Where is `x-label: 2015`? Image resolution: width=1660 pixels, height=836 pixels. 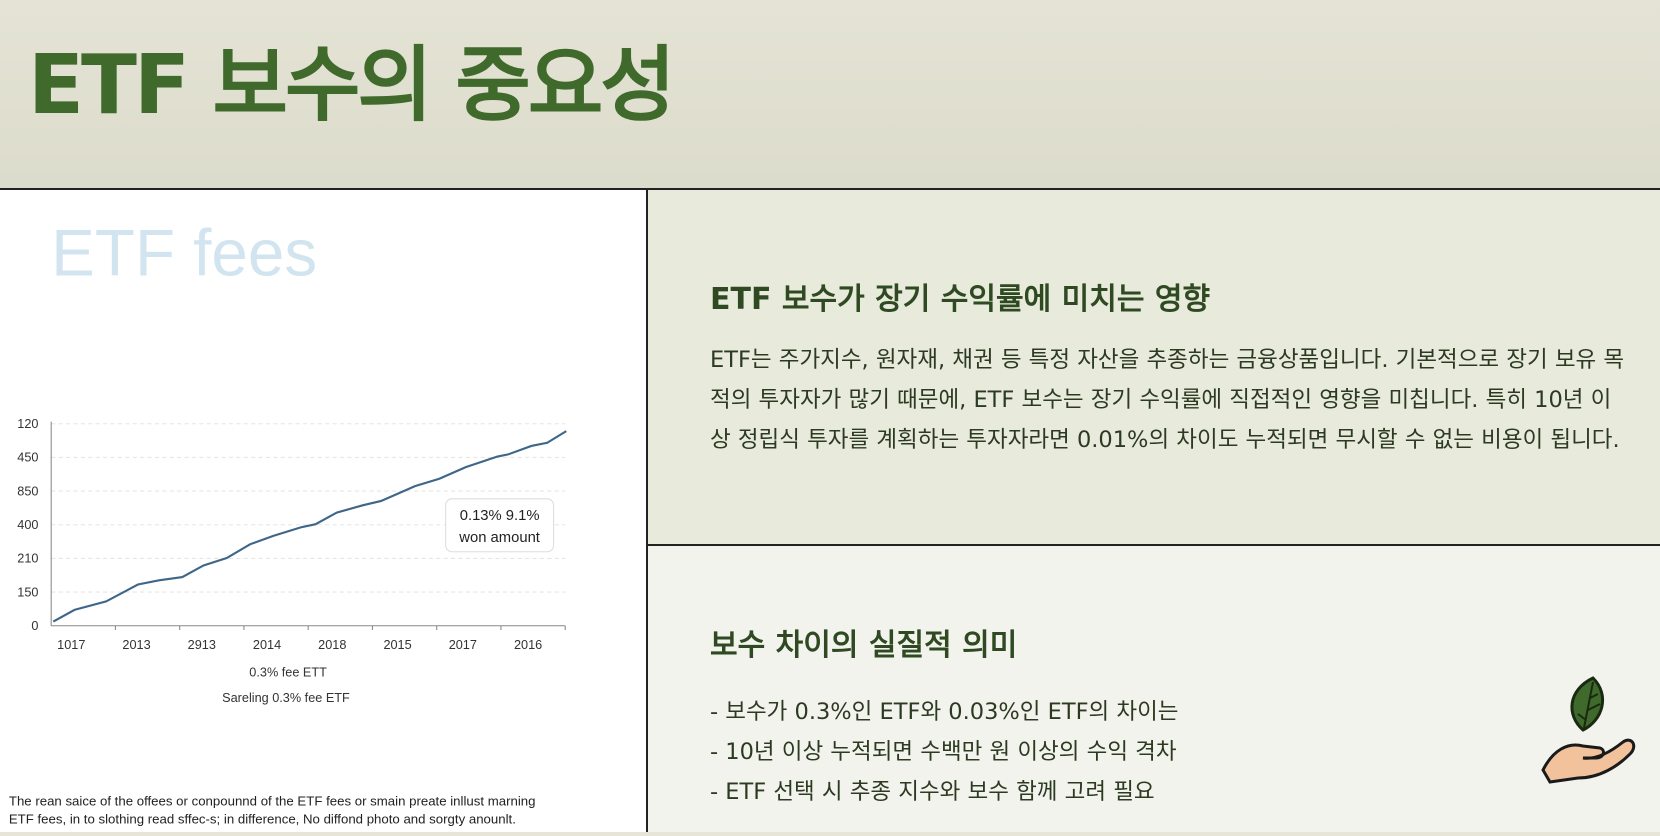 x-label: 2015 is located at coordinates (397, 645).